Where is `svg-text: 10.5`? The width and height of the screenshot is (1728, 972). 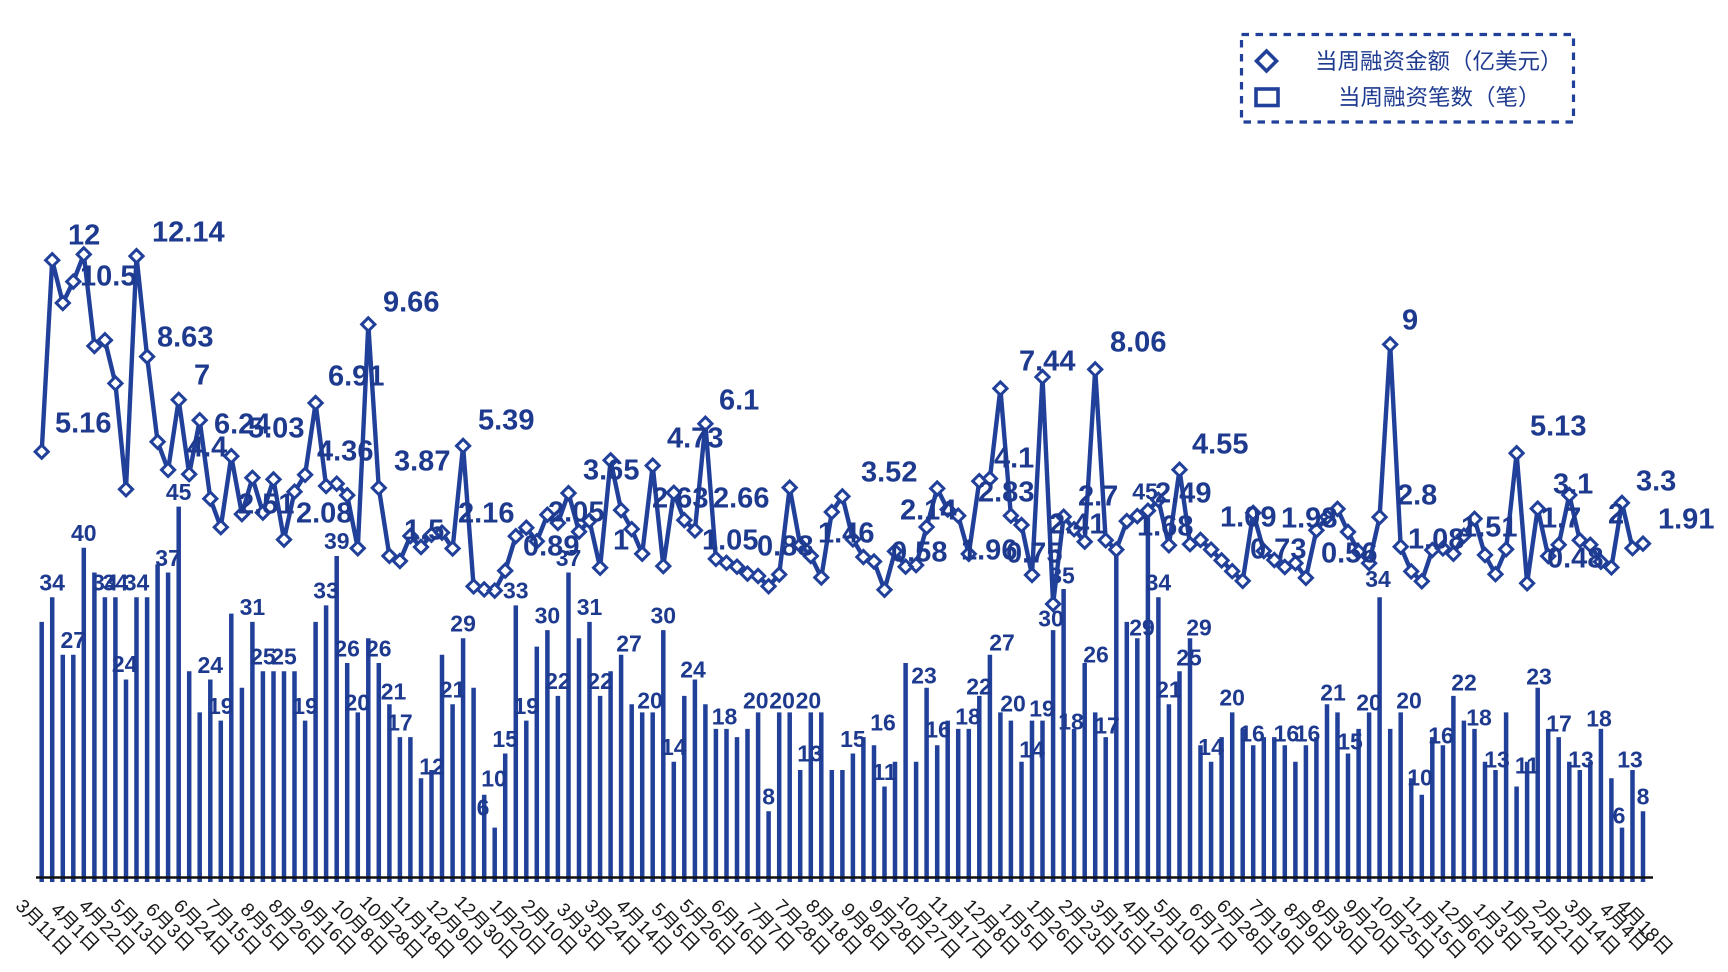 svg-text: 10.5 is located at coordinates (108, 277).